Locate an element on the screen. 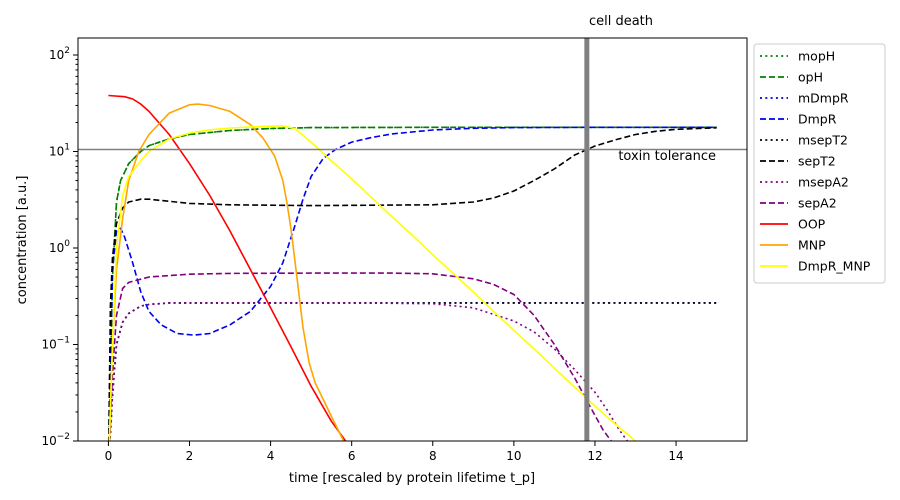  x-tick-label: 14 is located at coordinates (675, 456).